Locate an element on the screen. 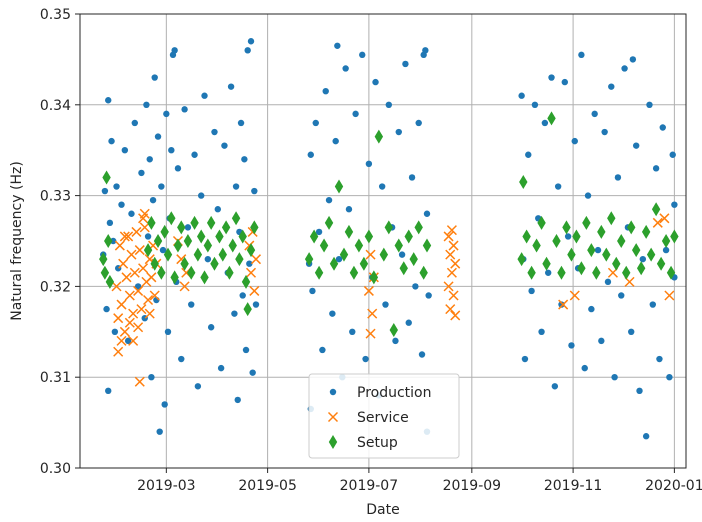 Image resolution: width=702 pixels, height=522 pixels. x-tick-label: 2019-05 is located at coordinates (267, 486).